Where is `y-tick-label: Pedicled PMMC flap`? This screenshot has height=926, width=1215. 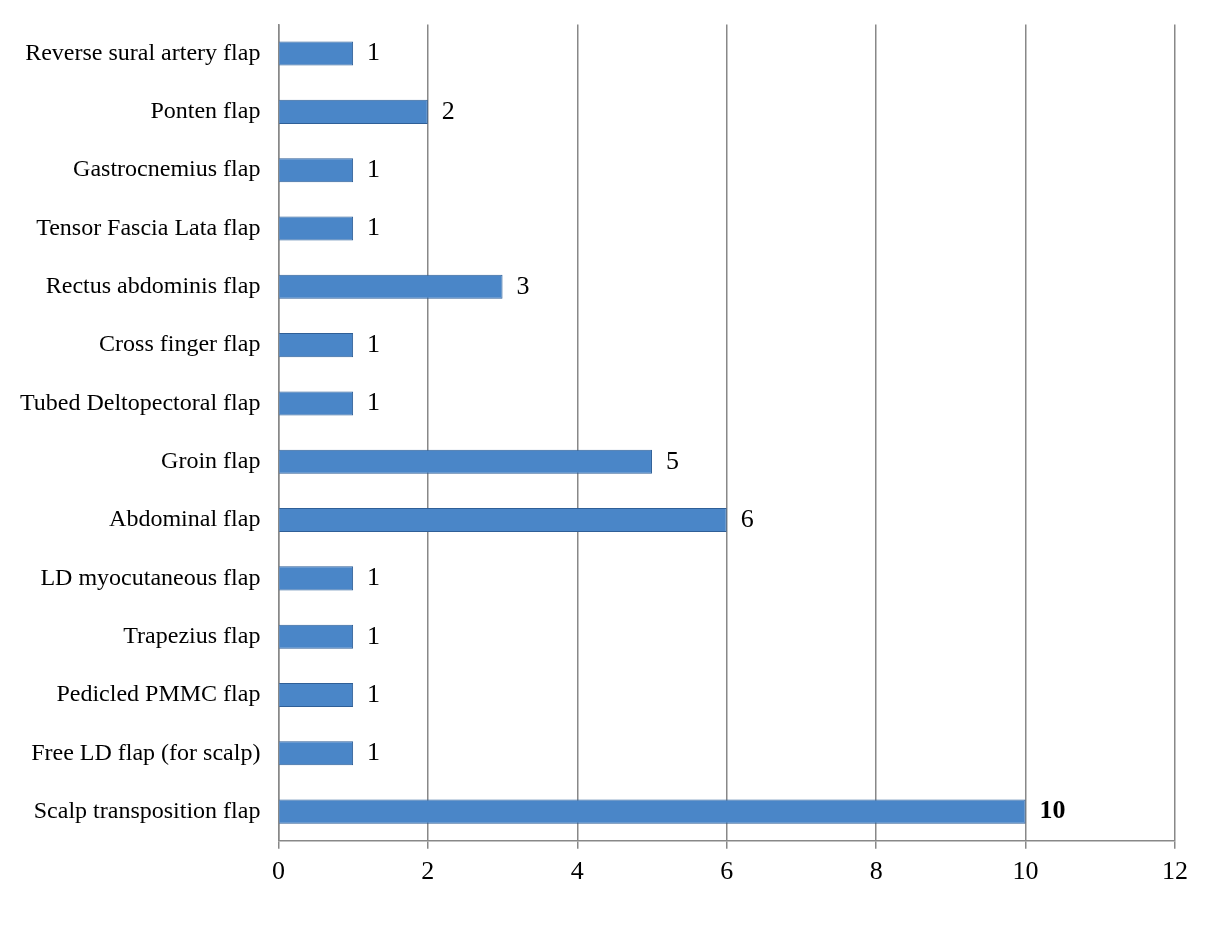
y-tick-label: Pedicled PMMC flap is located at coordinates (158, 693).